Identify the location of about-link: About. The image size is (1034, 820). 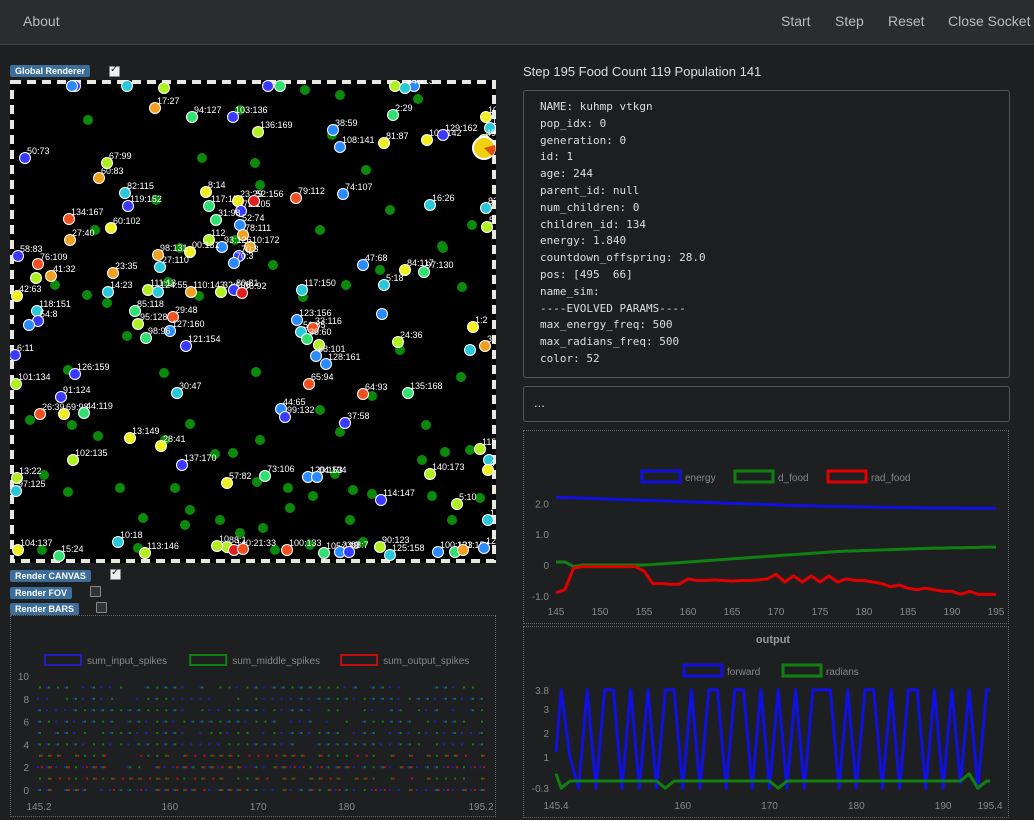
(41, 21).